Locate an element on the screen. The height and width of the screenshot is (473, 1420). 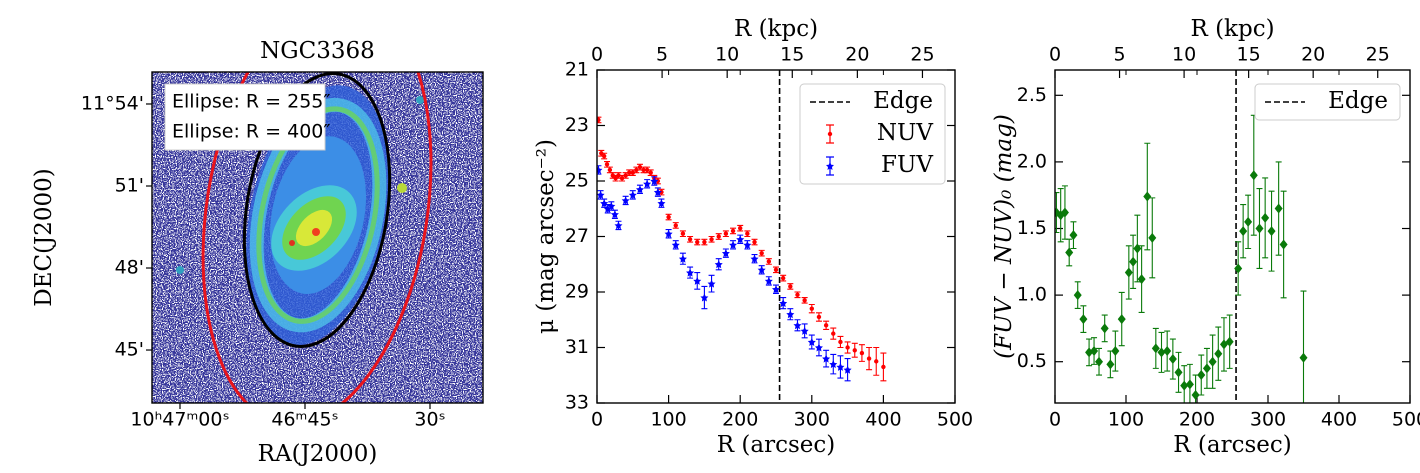
y-tick-label: 51' is located at coordinates (129, 185).